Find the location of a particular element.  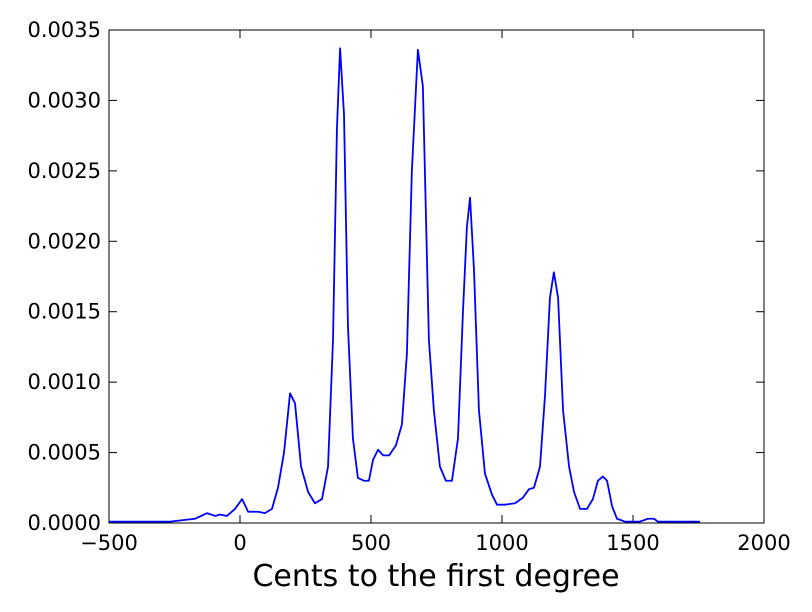

x-tick-label: 0 is located at coordinates (239, 543).